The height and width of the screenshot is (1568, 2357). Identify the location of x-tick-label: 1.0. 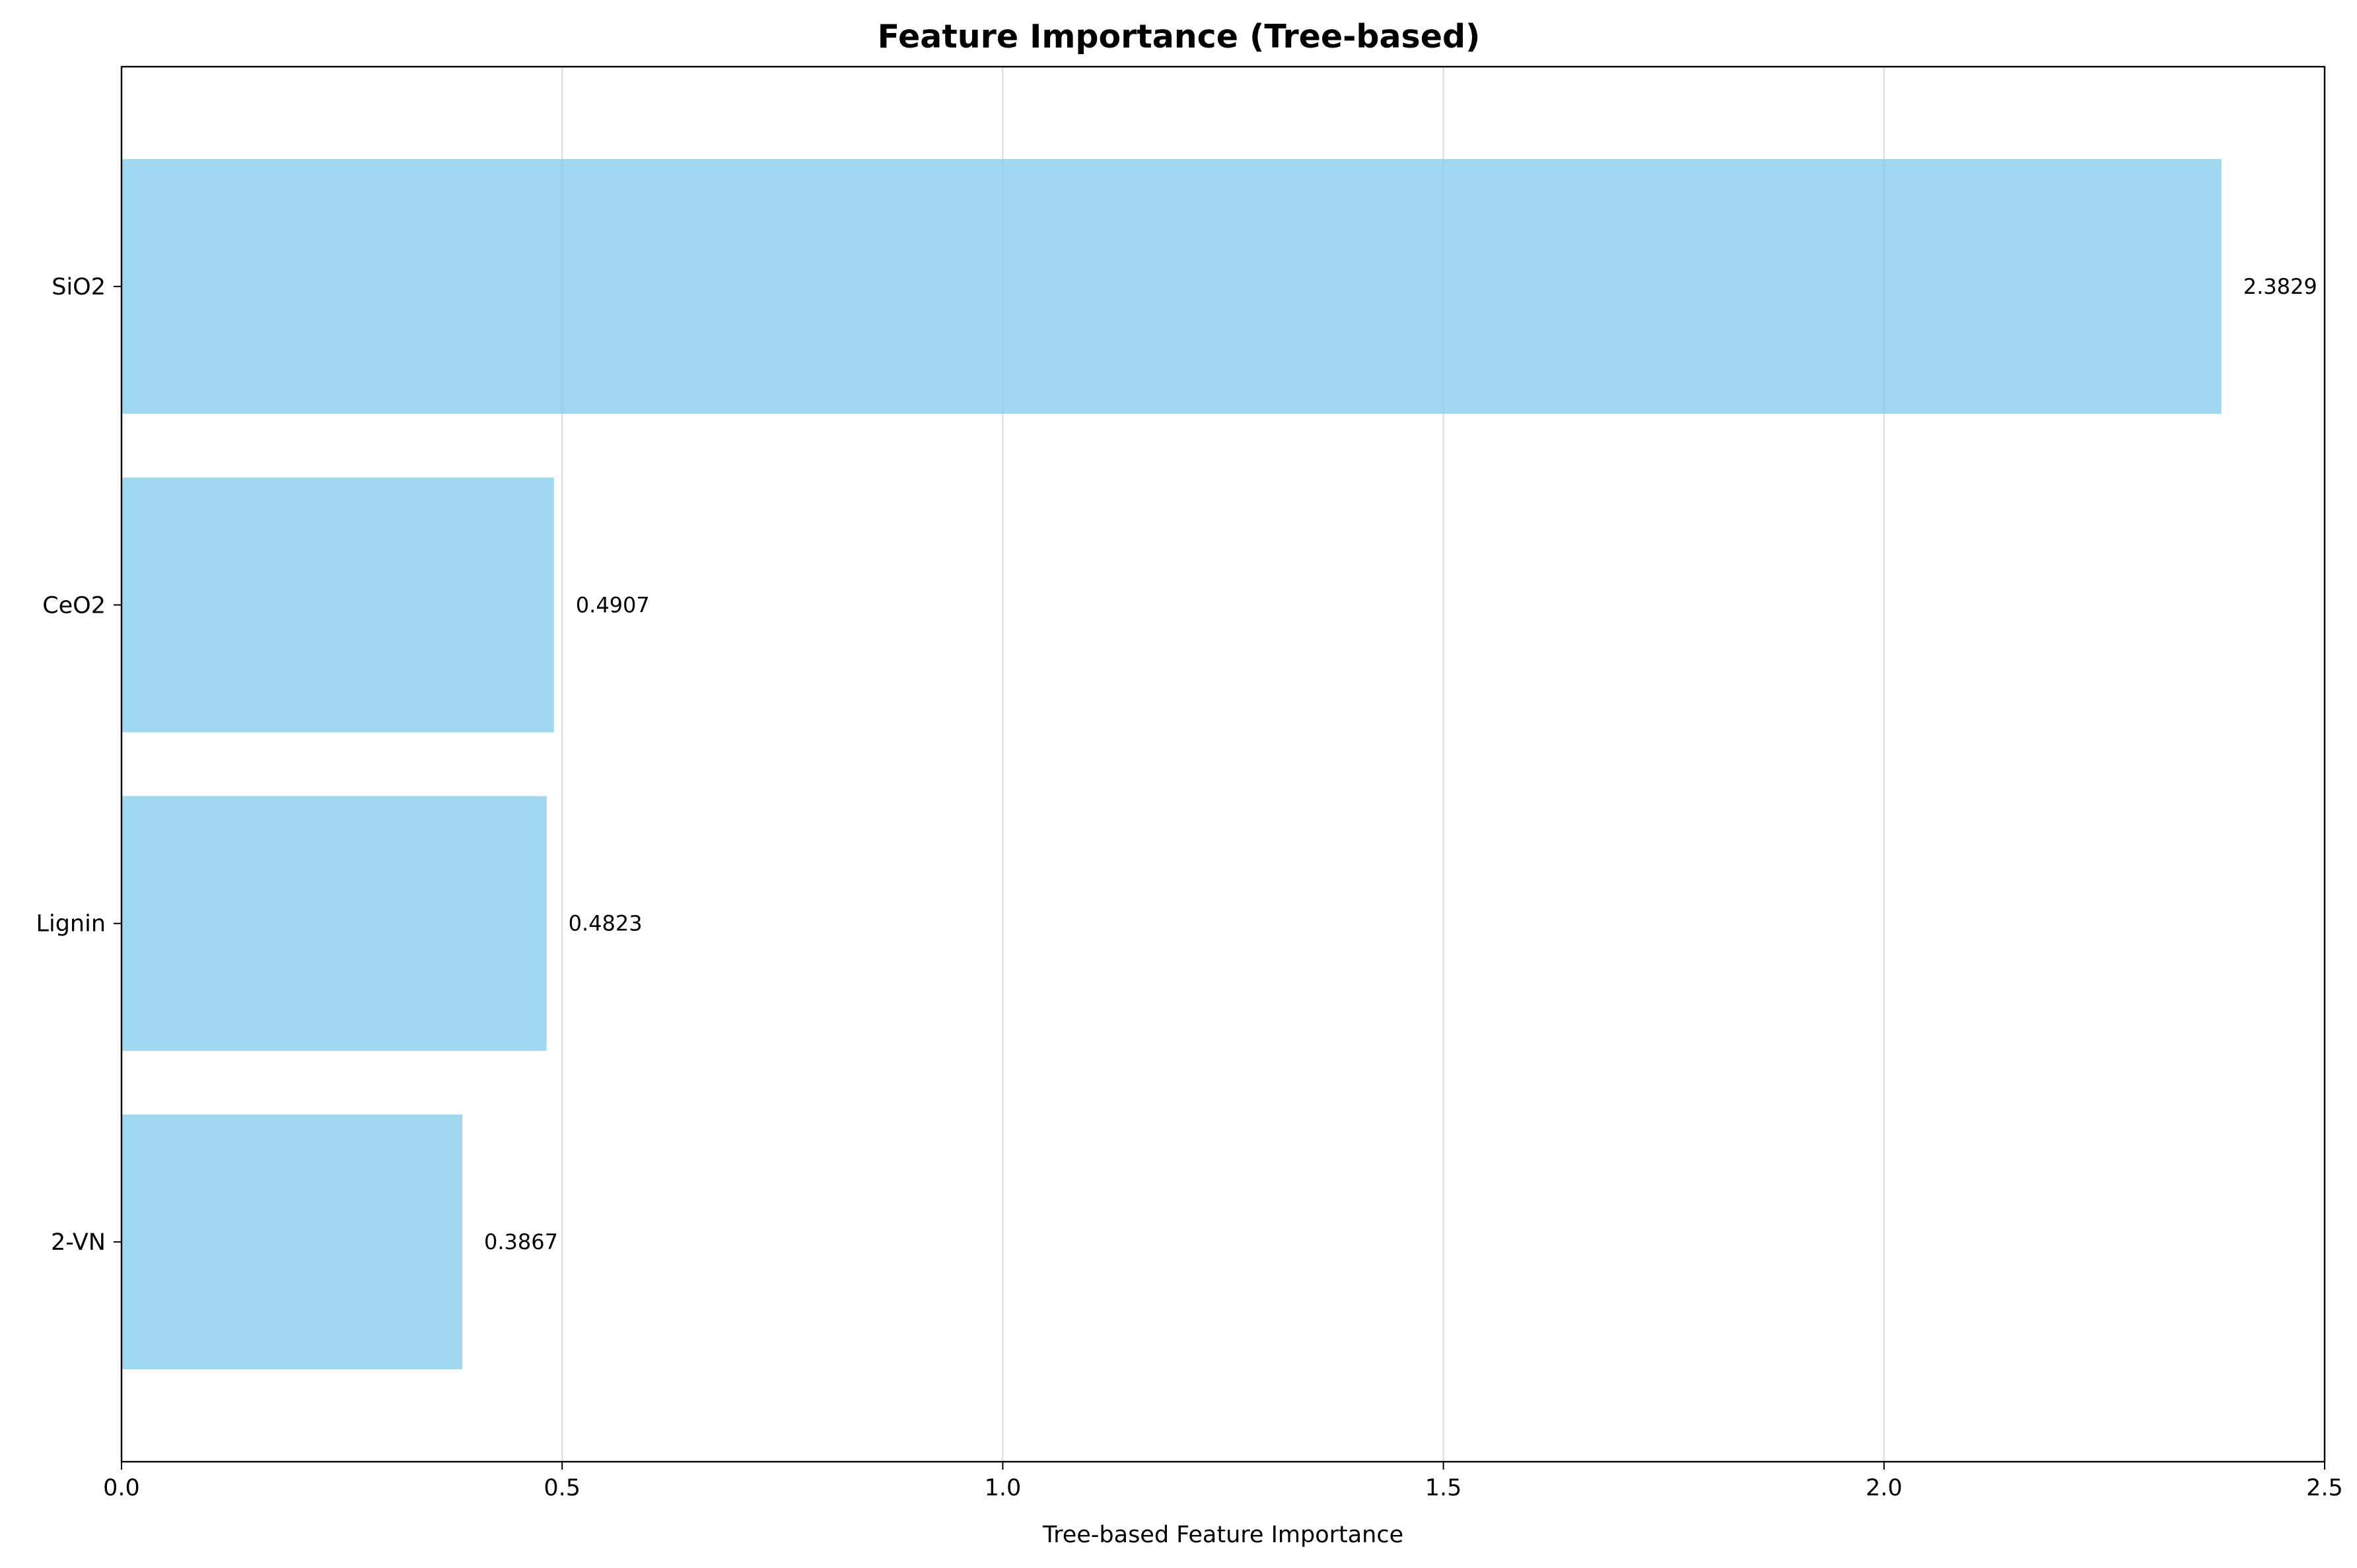
(1003, 1488).